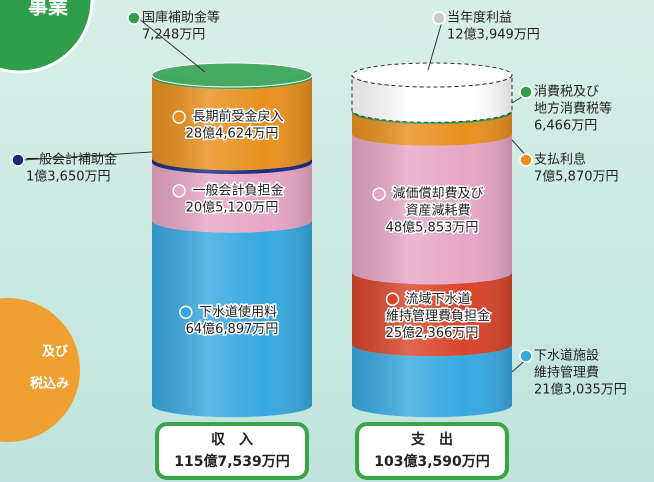 The width and height of the screenshot is (654, 482). I want to click on value-label: 12億3,949万円, so click(493, 35).